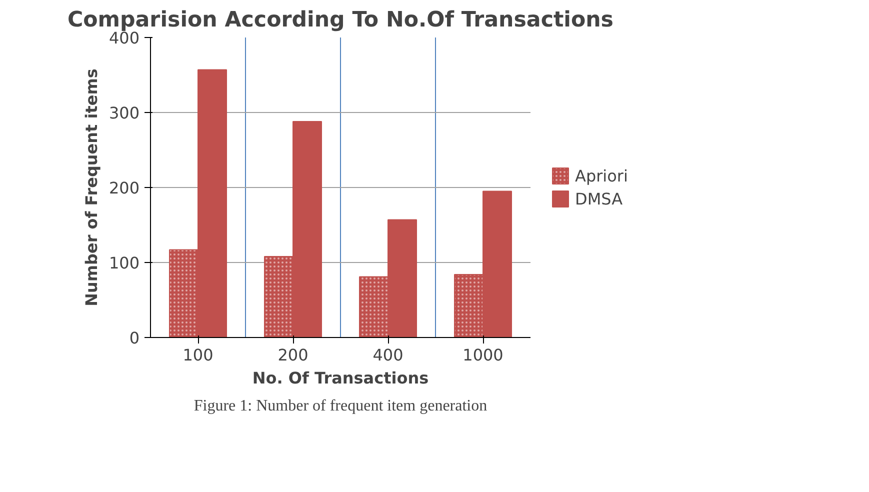 This screenshot has width=869, height=492. I want to click on y-tick-label: 0, so click(134, 338).